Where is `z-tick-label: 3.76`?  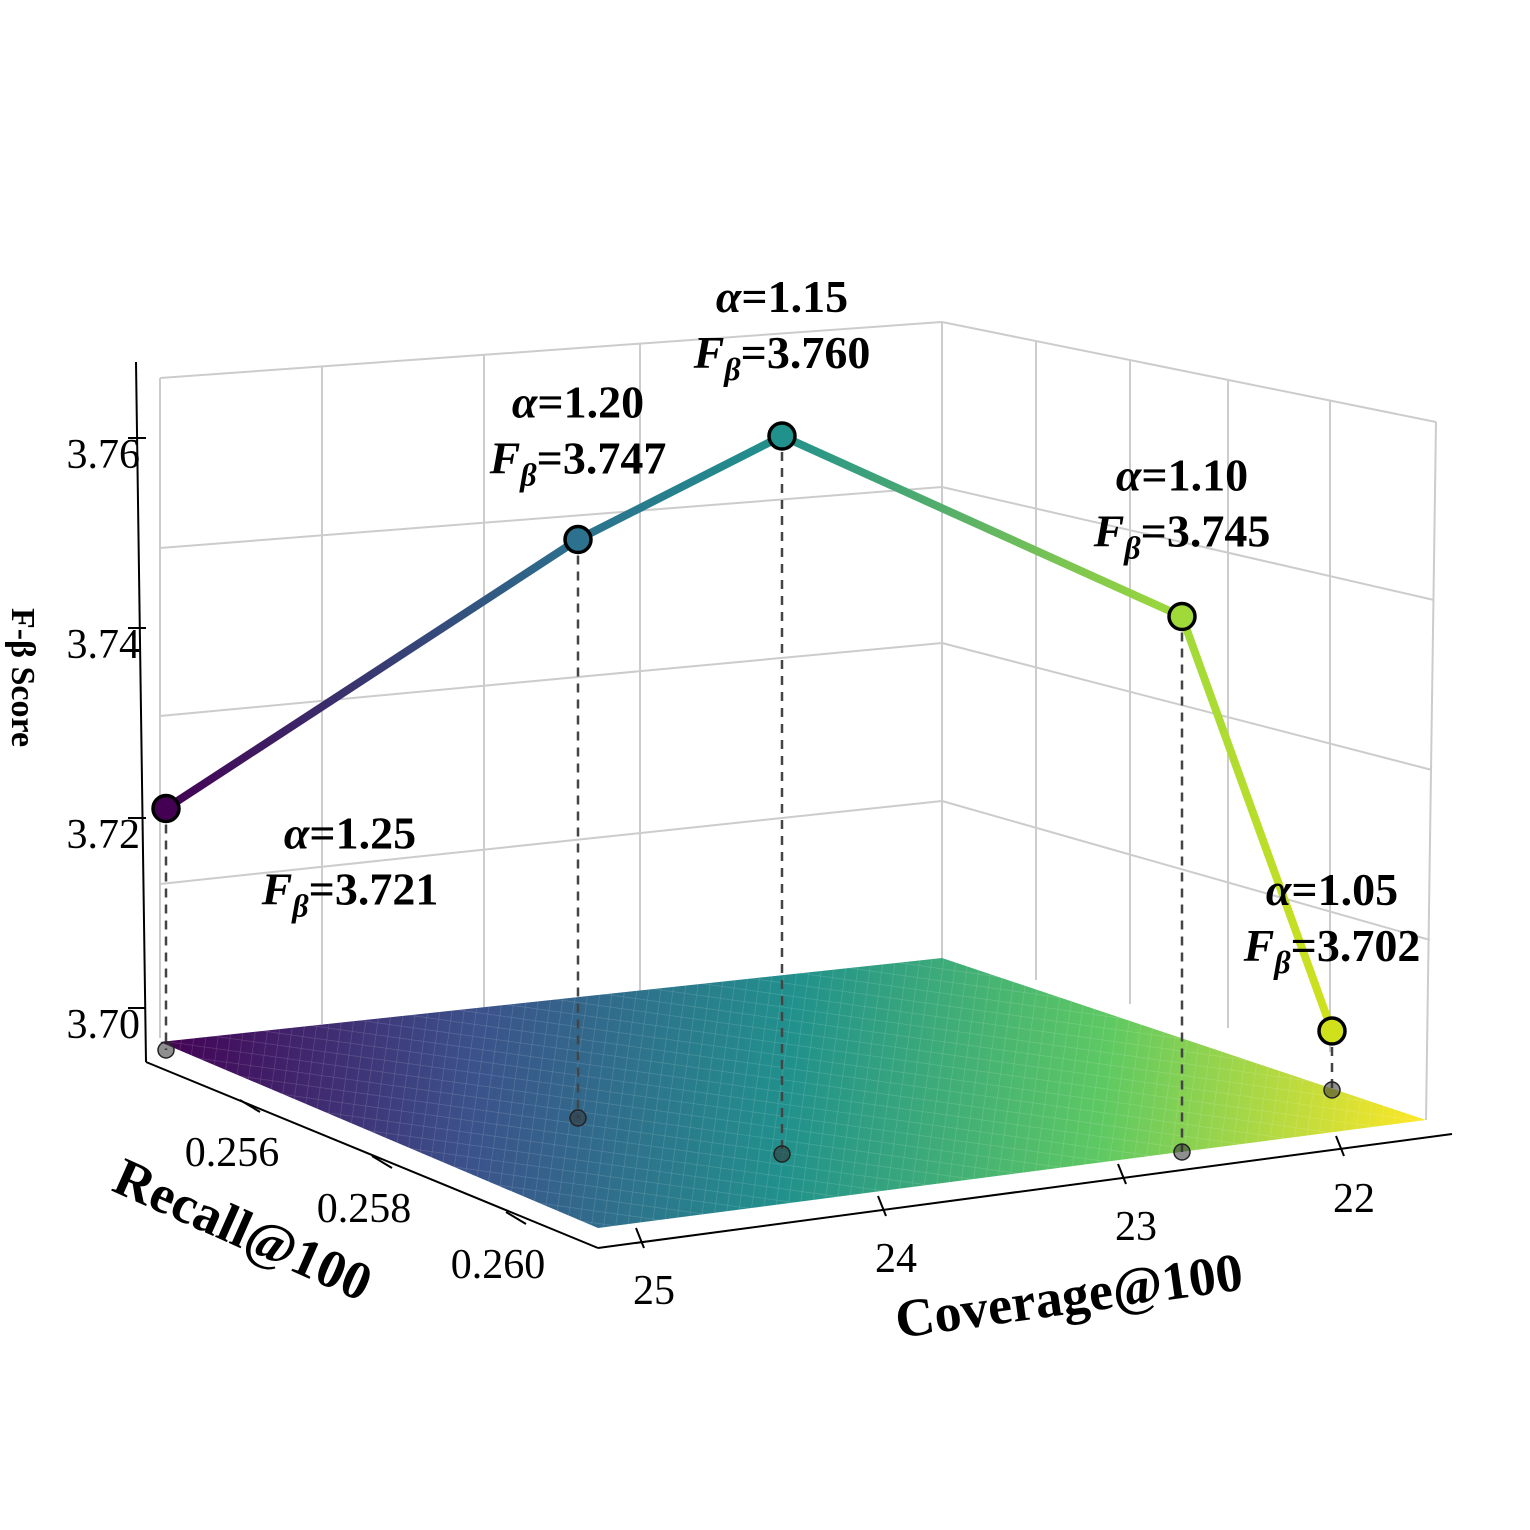 z-tick-label: 3.76 is located at coordinates (104, 455).